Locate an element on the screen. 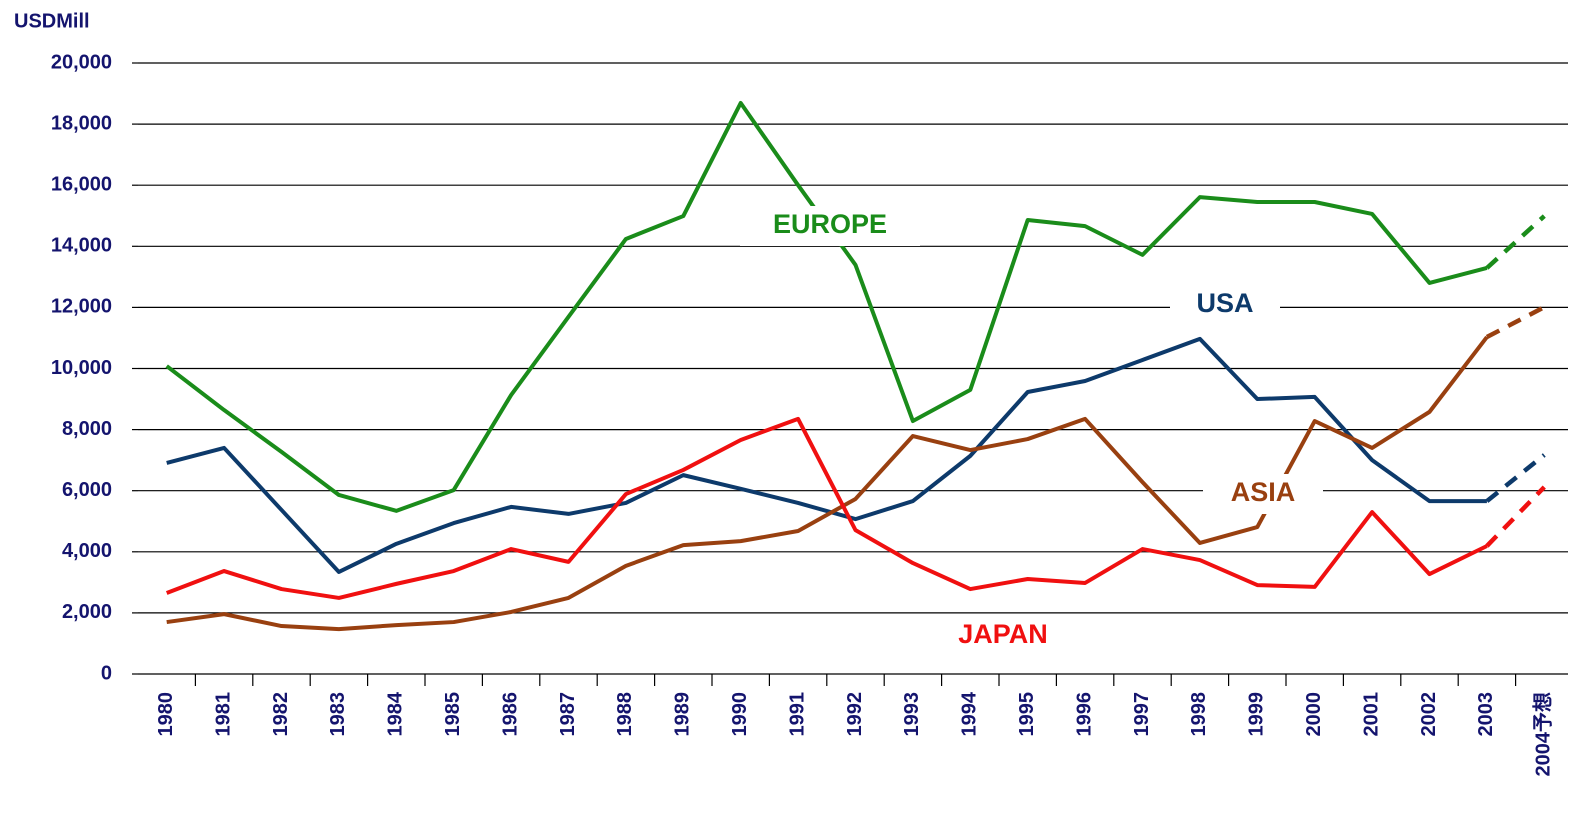  x-tick-label: 1999 is located at coordinates (1257, 714).